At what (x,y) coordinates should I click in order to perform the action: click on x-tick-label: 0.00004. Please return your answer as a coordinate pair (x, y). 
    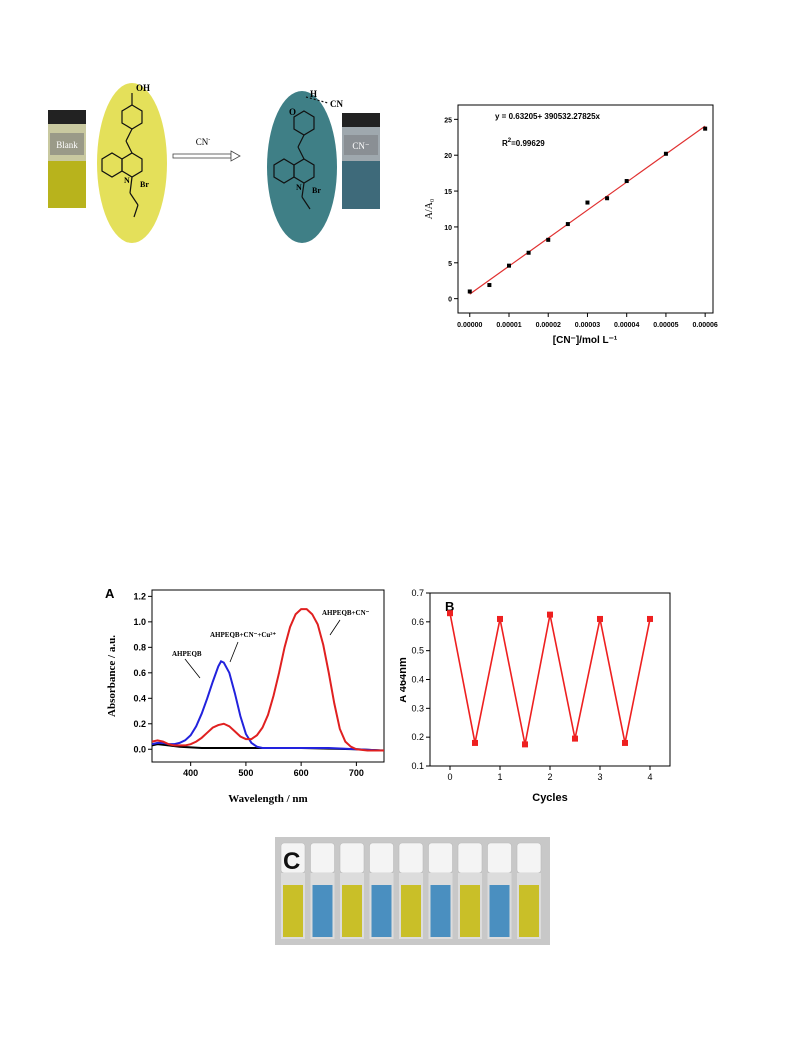
    Looking at the image, I should click on (626, 325).